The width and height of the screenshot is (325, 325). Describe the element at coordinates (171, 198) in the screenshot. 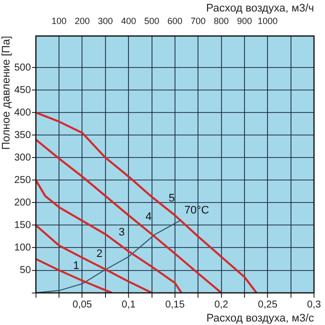

I see `annotation: 5` at that location.